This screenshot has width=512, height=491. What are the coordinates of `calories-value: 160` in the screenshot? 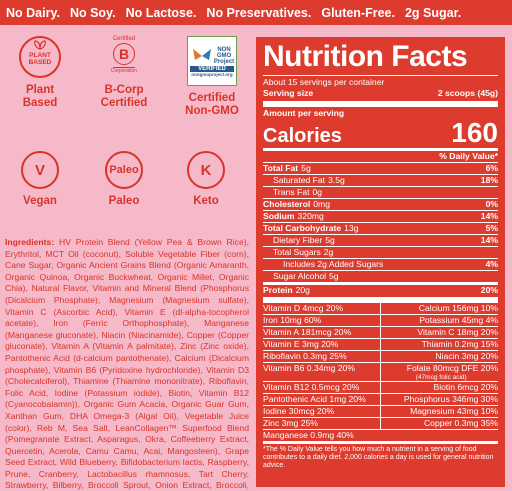 It's located at (474, 132).